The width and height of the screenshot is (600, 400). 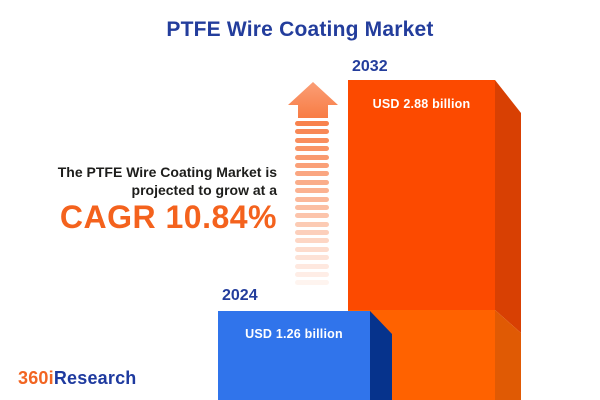 I want to click on bar-2032-side-lower, so click(x=508, y=355).